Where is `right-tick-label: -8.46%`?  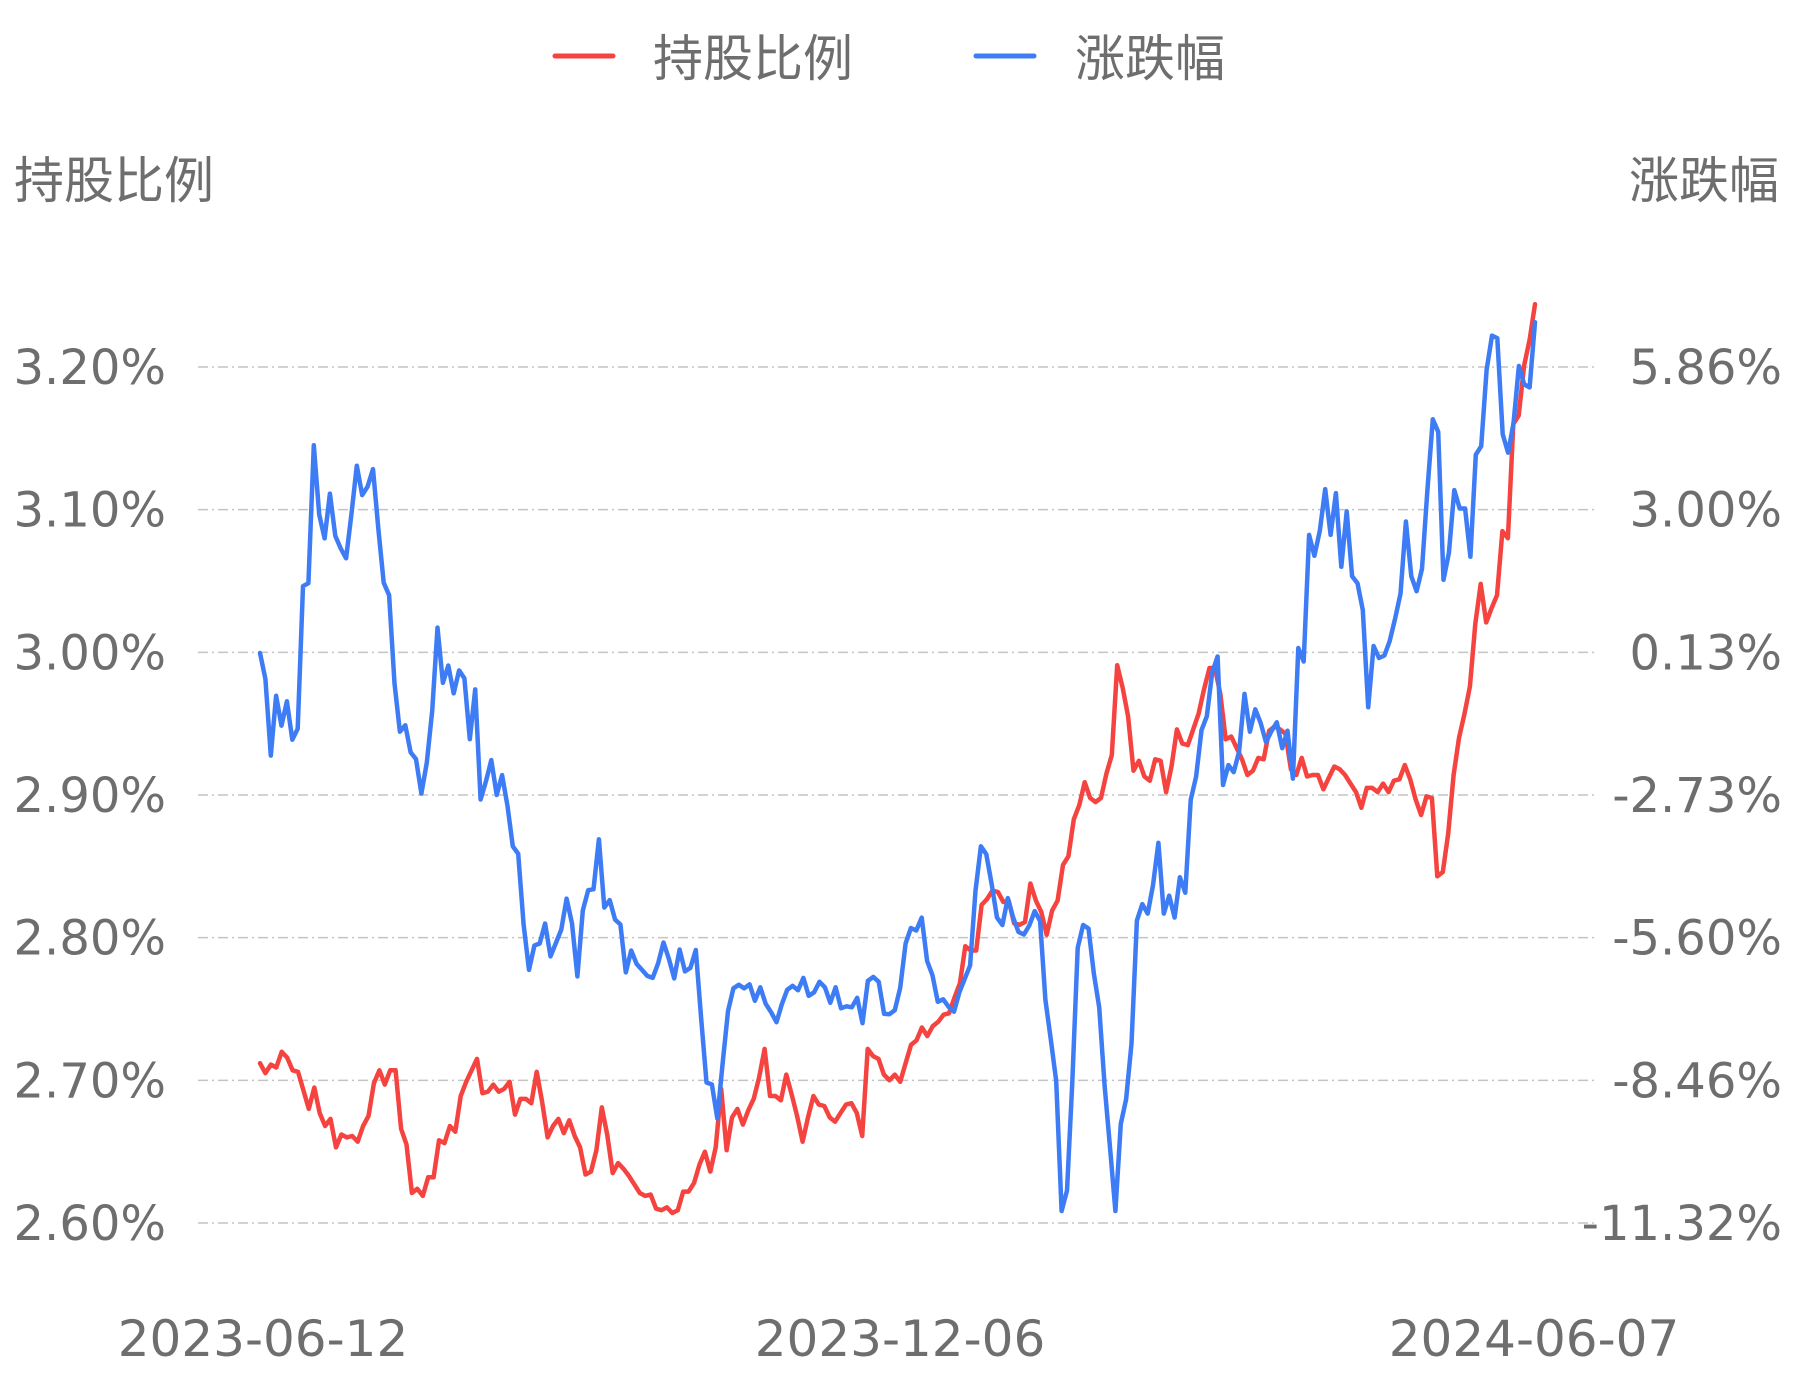 right-tick-label: -8.46% is located at coordinates (1697, 1081).